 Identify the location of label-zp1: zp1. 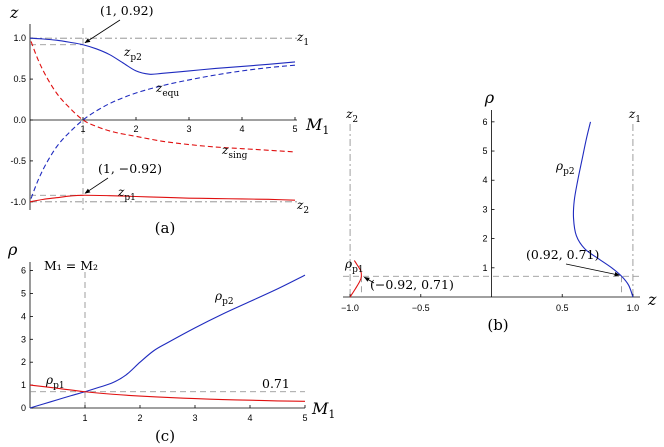
(126, 194).